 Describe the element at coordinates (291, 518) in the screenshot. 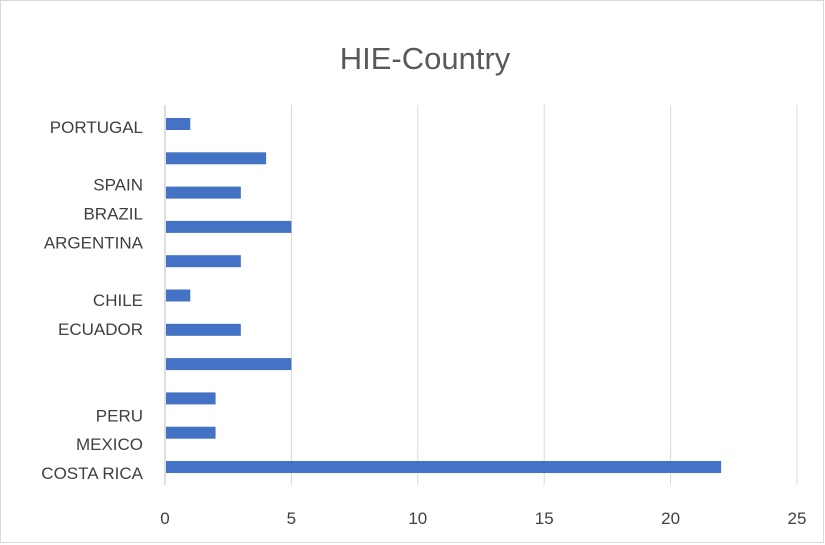

I see `x-tick-label: 5` at that location.